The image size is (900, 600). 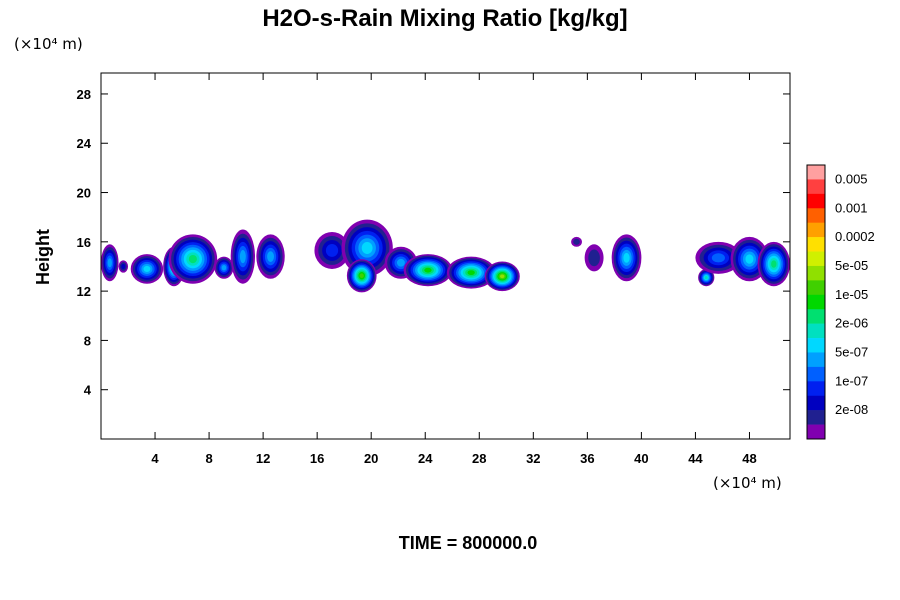 I want to click on colorbar-label: 0.005, so click(x=851, y=178).